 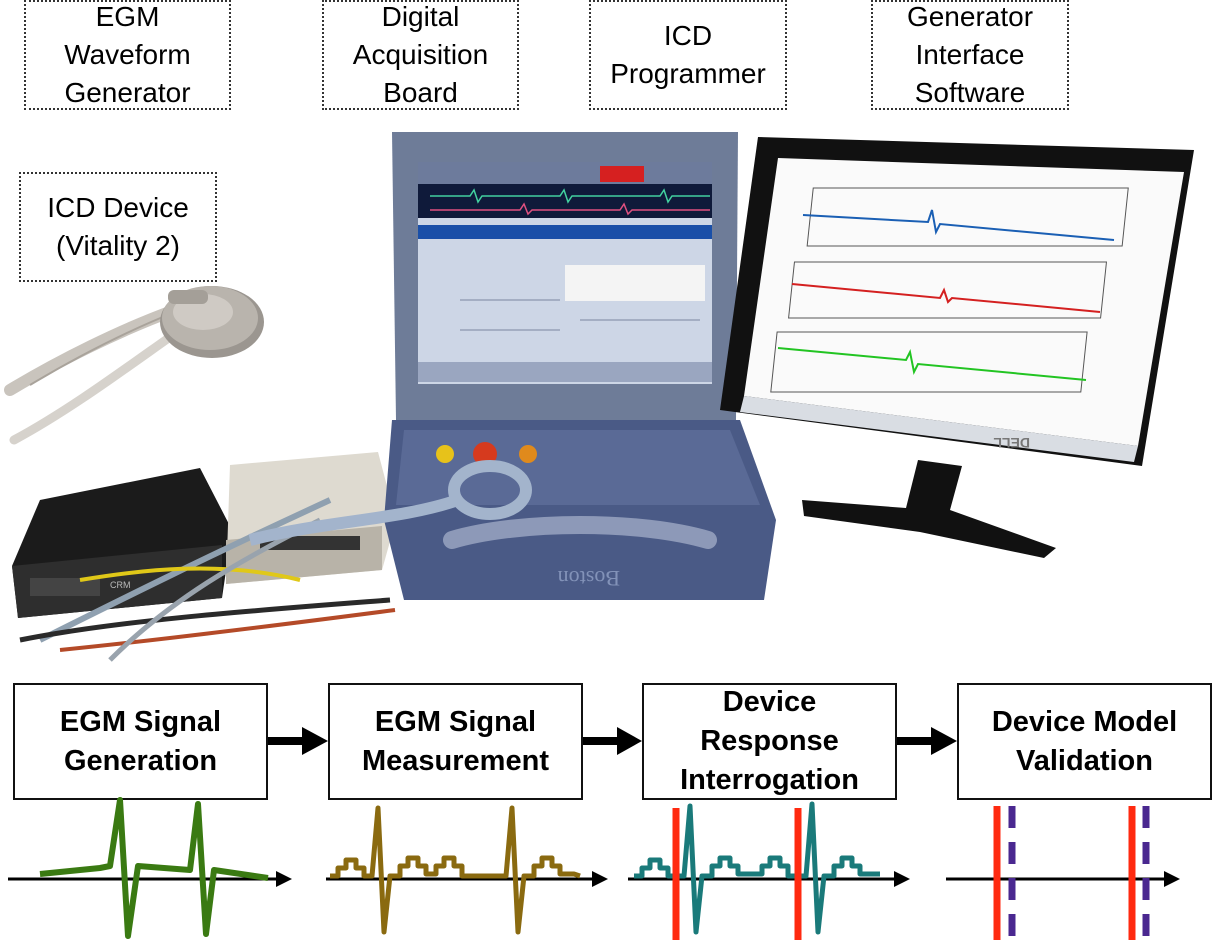 What do you see at coordinates (455, 760) in the screenshot?
I see `stage-title-line: Measurement` at bounding box center [455, 760].